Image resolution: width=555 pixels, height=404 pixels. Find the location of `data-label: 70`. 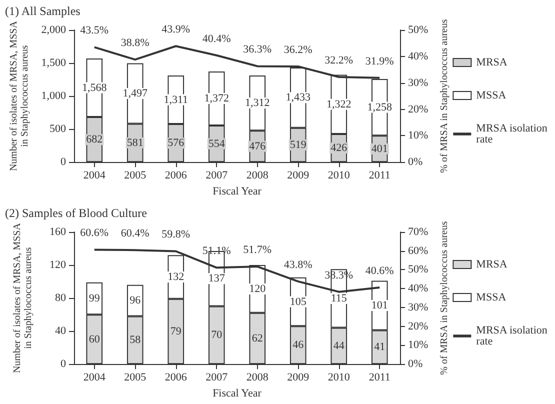

data-label: 70 is located at coordinates (217, 335).